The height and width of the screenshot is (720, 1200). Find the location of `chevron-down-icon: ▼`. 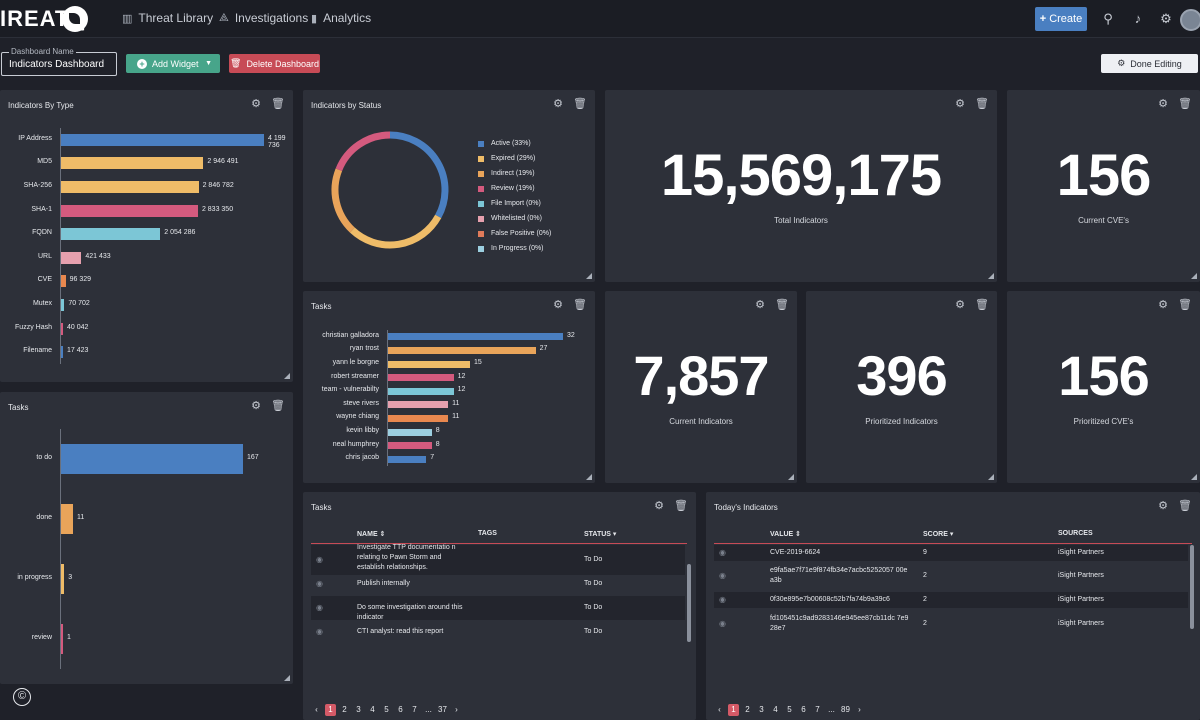

chevron-down-icon: ▼ is located at coordinates (208, 63).